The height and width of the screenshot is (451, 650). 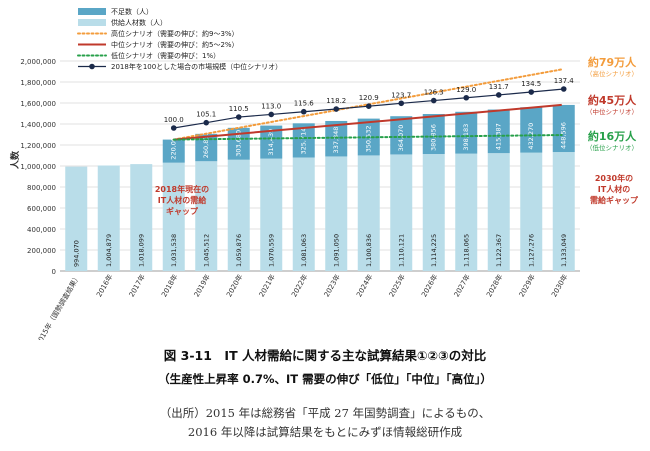 I want to click on low-scenario-tag: （低位シナリオ）, so click(x=612, y=147).